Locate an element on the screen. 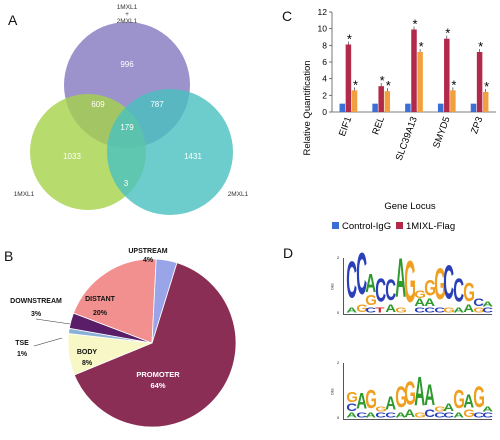 The height and width of the screenshot is (440, 500). venn-region-right-only: 1431 is located at coordinates (193, 156).